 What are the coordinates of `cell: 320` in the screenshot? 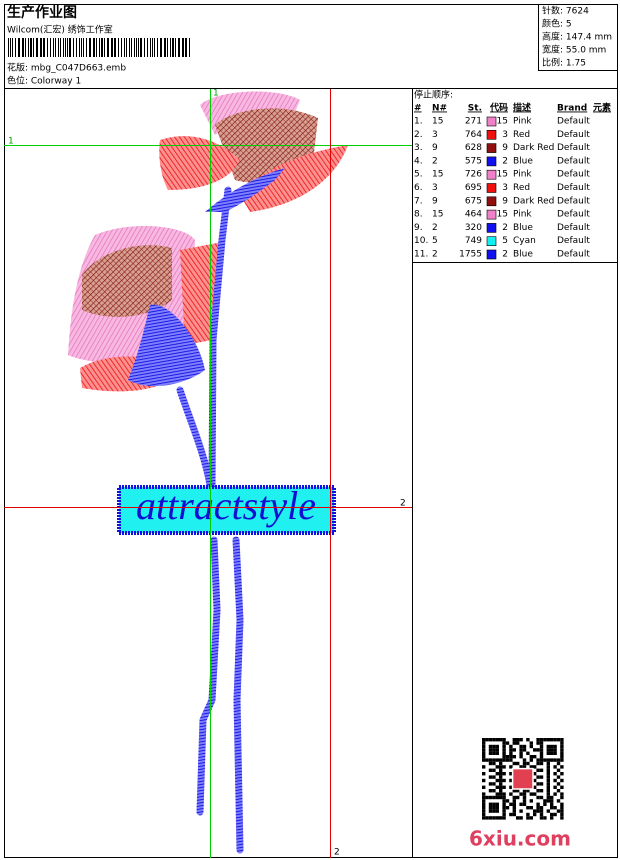 It's located at (473, 228).